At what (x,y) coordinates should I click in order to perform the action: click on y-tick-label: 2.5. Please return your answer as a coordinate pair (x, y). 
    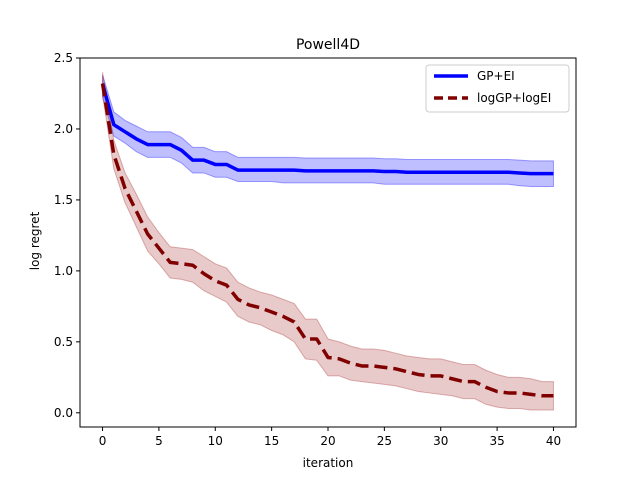
    Looking at the image, I should click on (63, 58).